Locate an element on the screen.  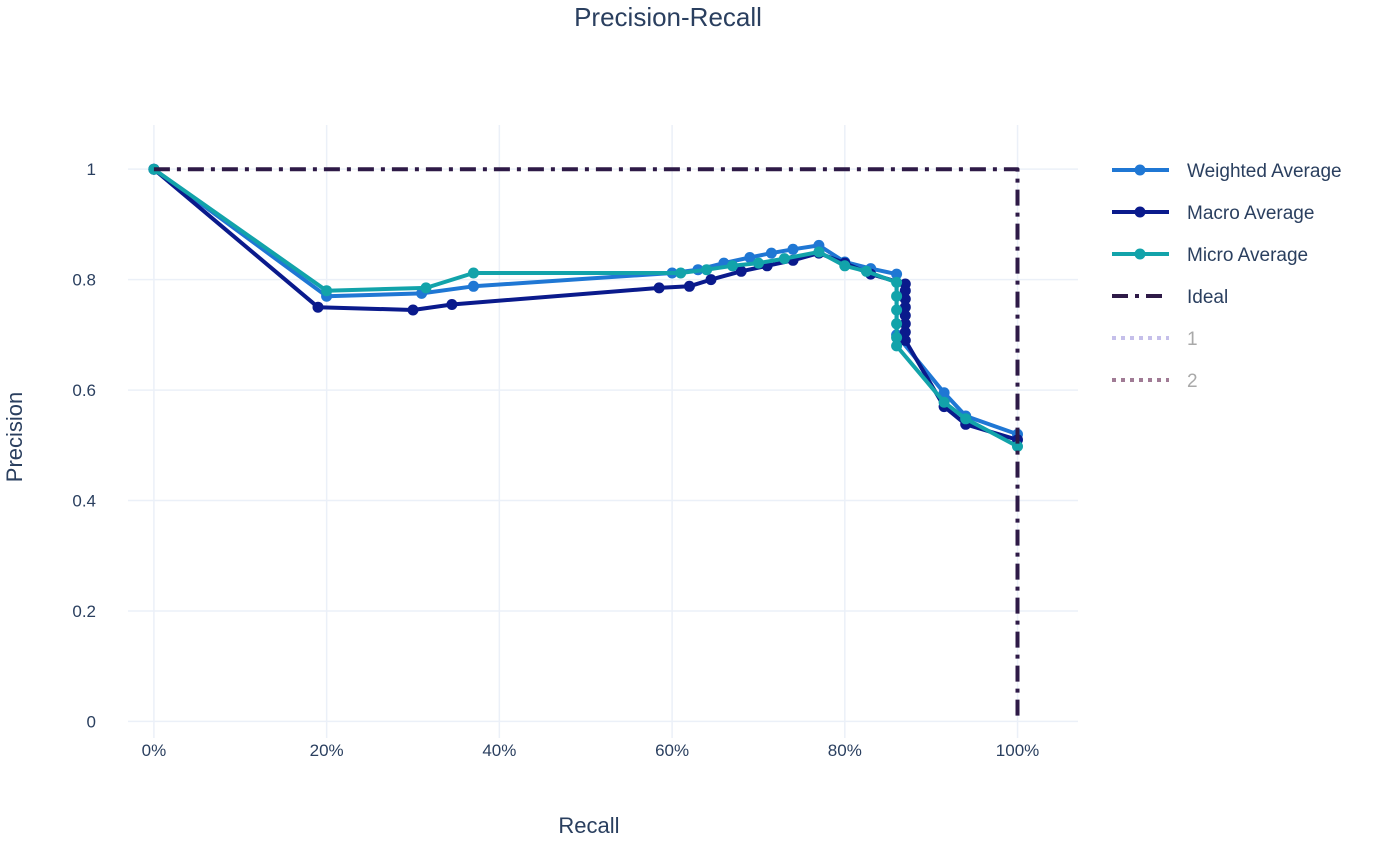
x-tick-label: 40% is located at coordinates (499, 750).